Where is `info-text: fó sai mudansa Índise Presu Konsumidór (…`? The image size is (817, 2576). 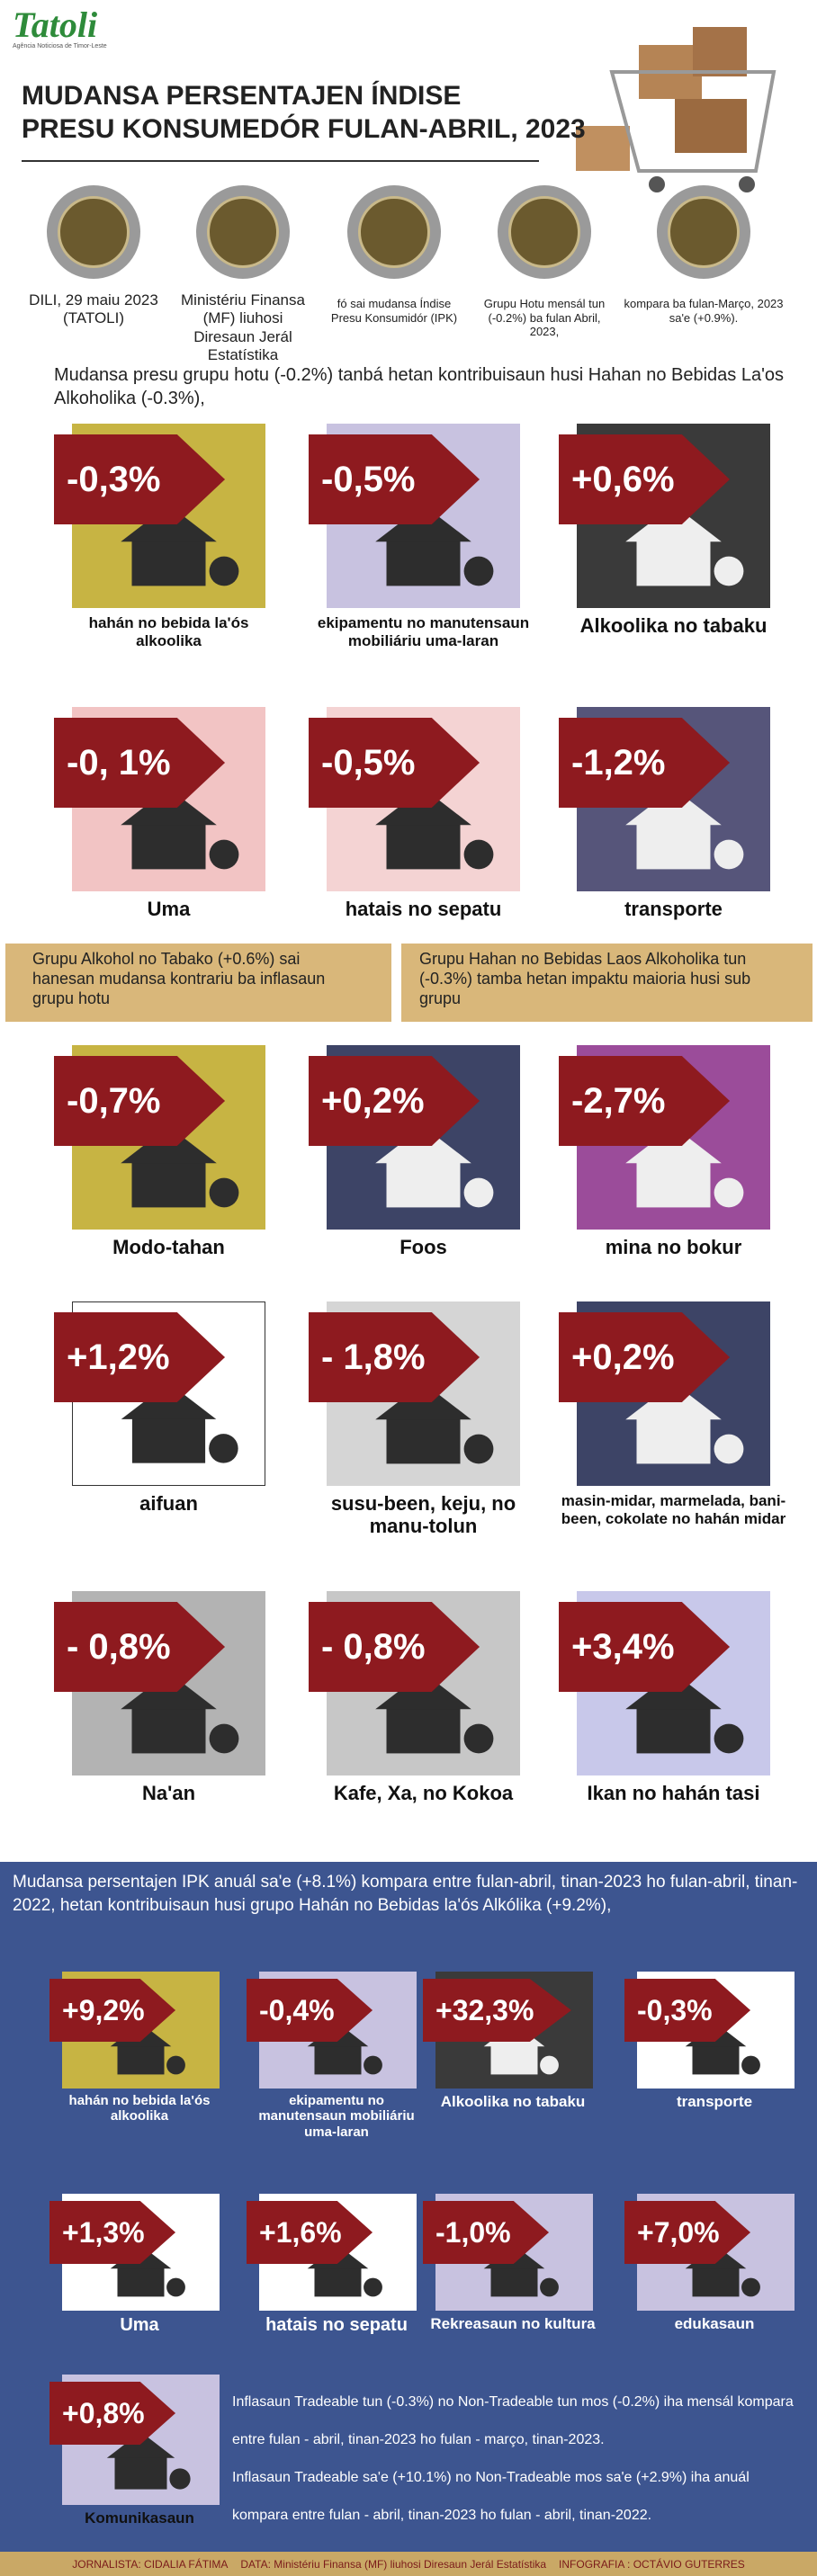 info-text: fó sai mudansa Índise Presu Konsumidór (… is located at coordinates (394, 311).